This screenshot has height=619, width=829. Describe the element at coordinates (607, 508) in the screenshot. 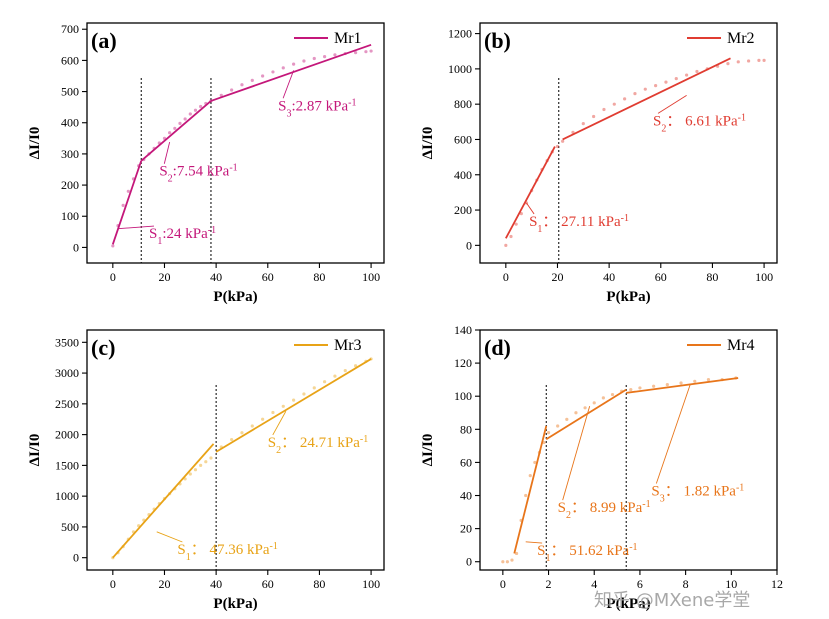

I see `annotation-value: ： 8.99 kPa` at that location.